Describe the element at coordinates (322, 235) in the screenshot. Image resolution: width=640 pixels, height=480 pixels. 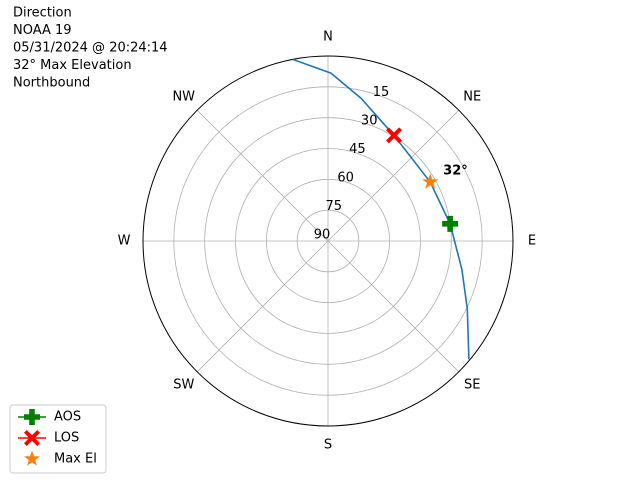
I see `r-tick-label: 90` at that location.